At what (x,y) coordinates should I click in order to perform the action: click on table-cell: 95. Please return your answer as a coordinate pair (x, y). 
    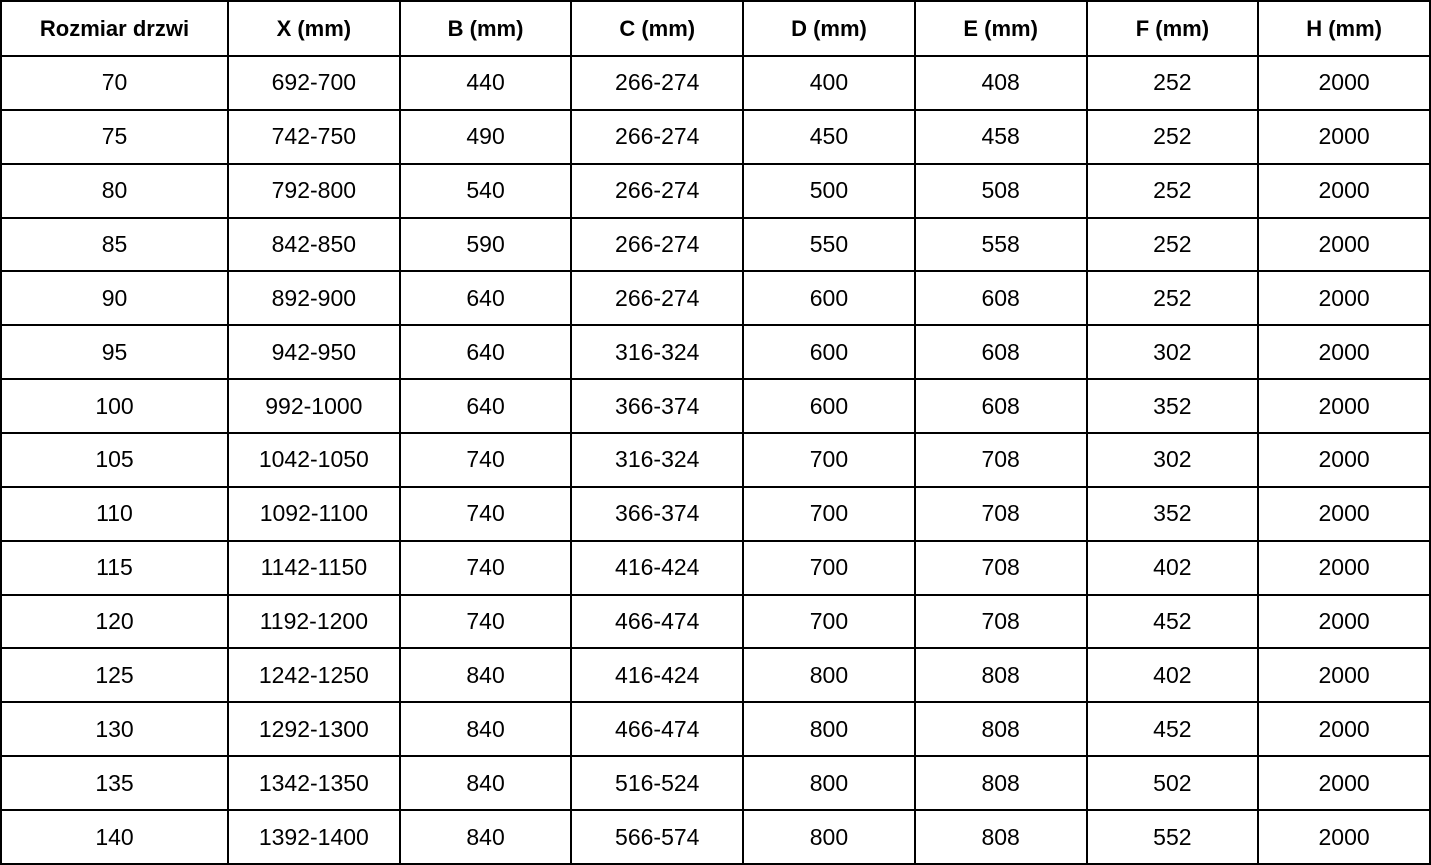
    Looking at the image, I should click on (114, 352).